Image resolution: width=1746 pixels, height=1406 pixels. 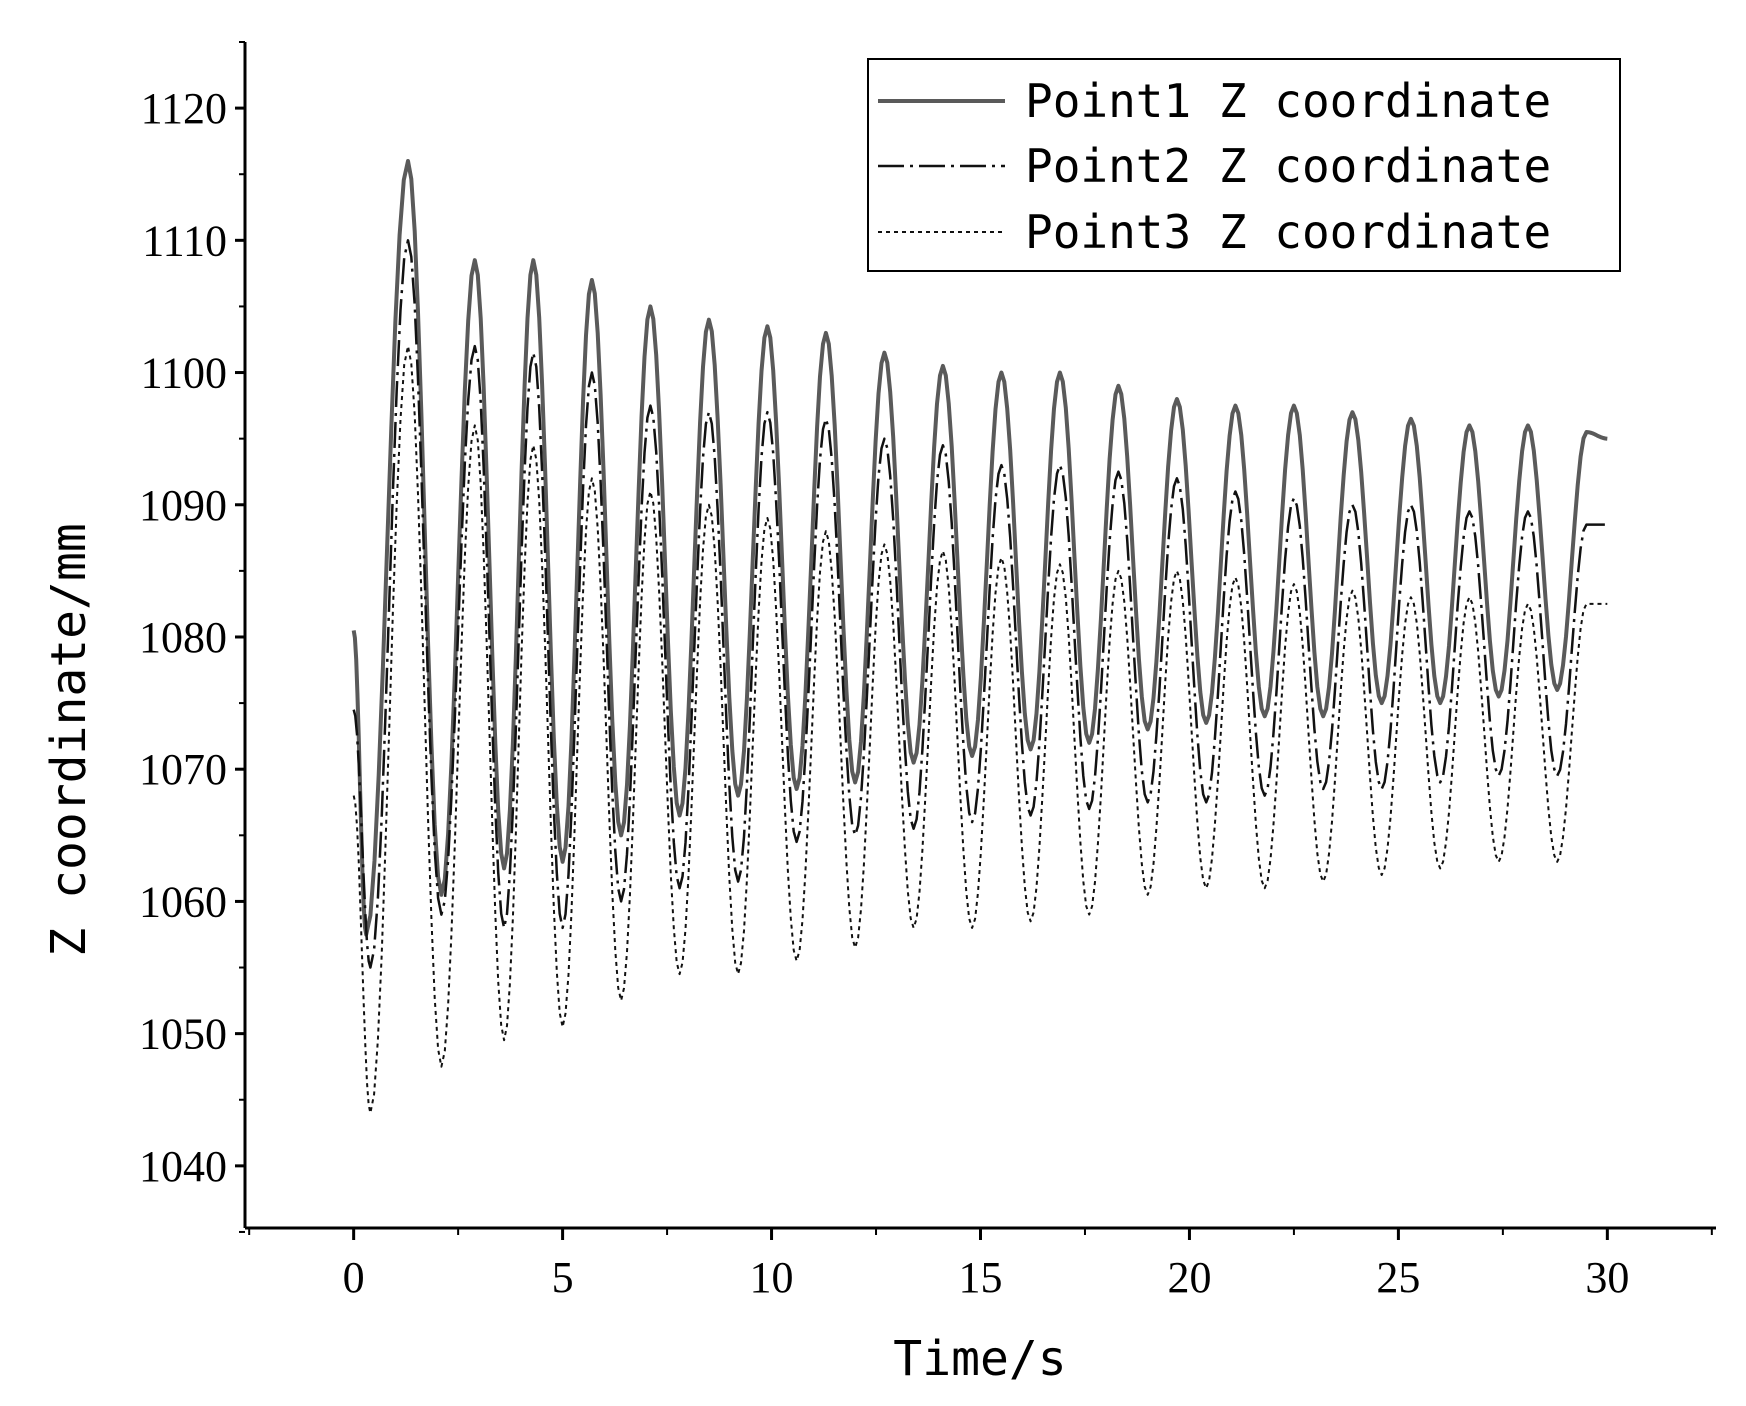 What do you see at coordinates (183, 637) in the screenshot?
I see `y-tick-label: 1080` at bounding box center [183, 637].